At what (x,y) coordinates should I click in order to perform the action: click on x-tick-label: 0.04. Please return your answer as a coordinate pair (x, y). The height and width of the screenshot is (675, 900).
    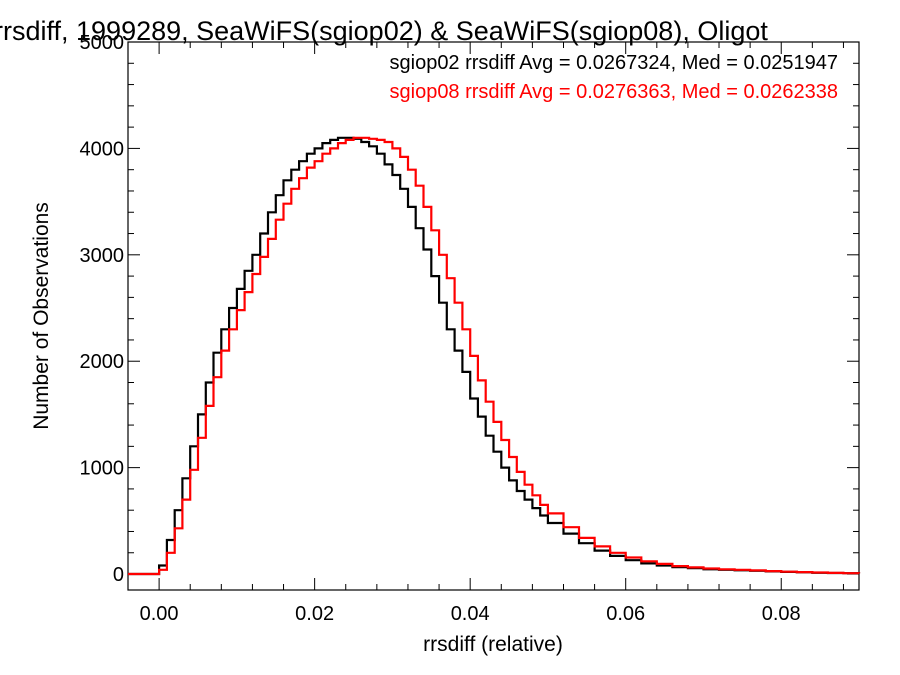
    Looking at the image, I should click on (470, 614).